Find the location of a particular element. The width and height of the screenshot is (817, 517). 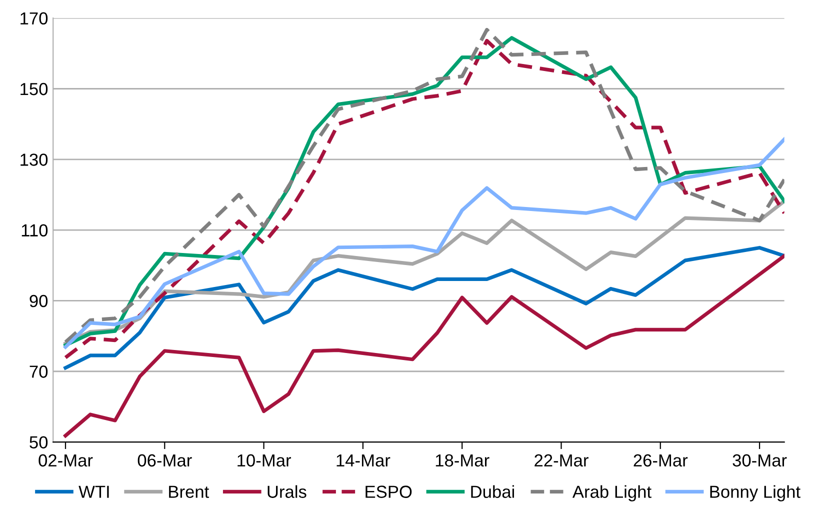

x-tick-label: 06-Mar is located at coordinates (165, 460).